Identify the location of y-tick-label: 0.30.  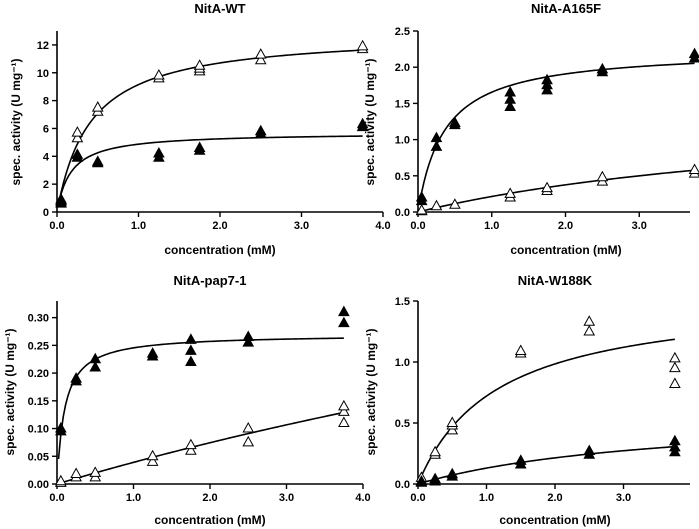
(38, 319).